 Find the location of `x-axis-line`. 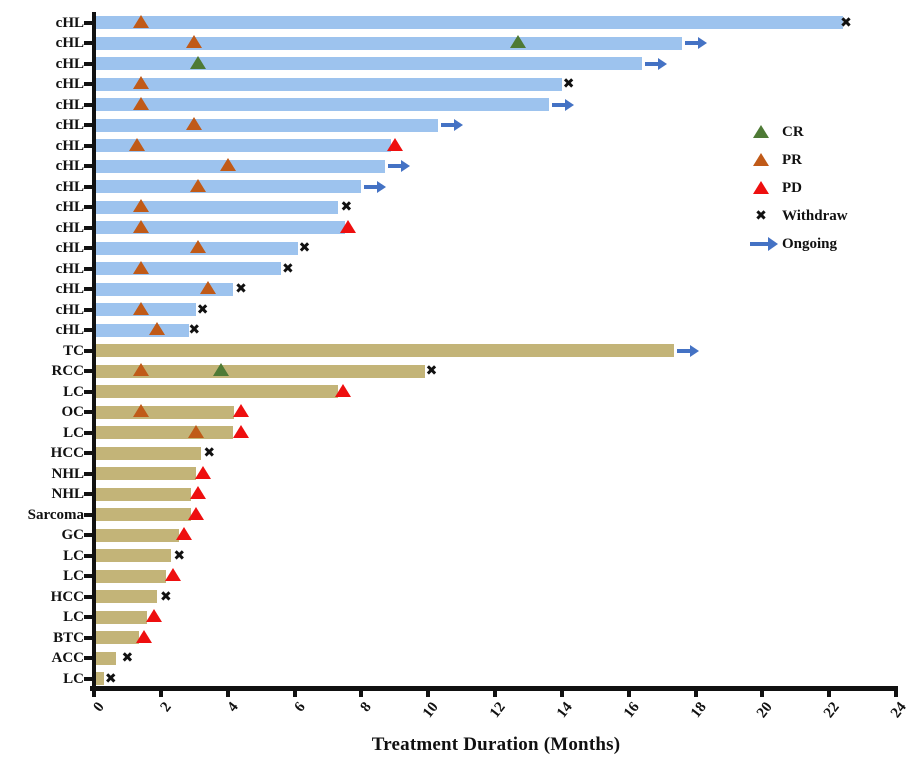

x-axis-line is located at coordinates (494, 688).